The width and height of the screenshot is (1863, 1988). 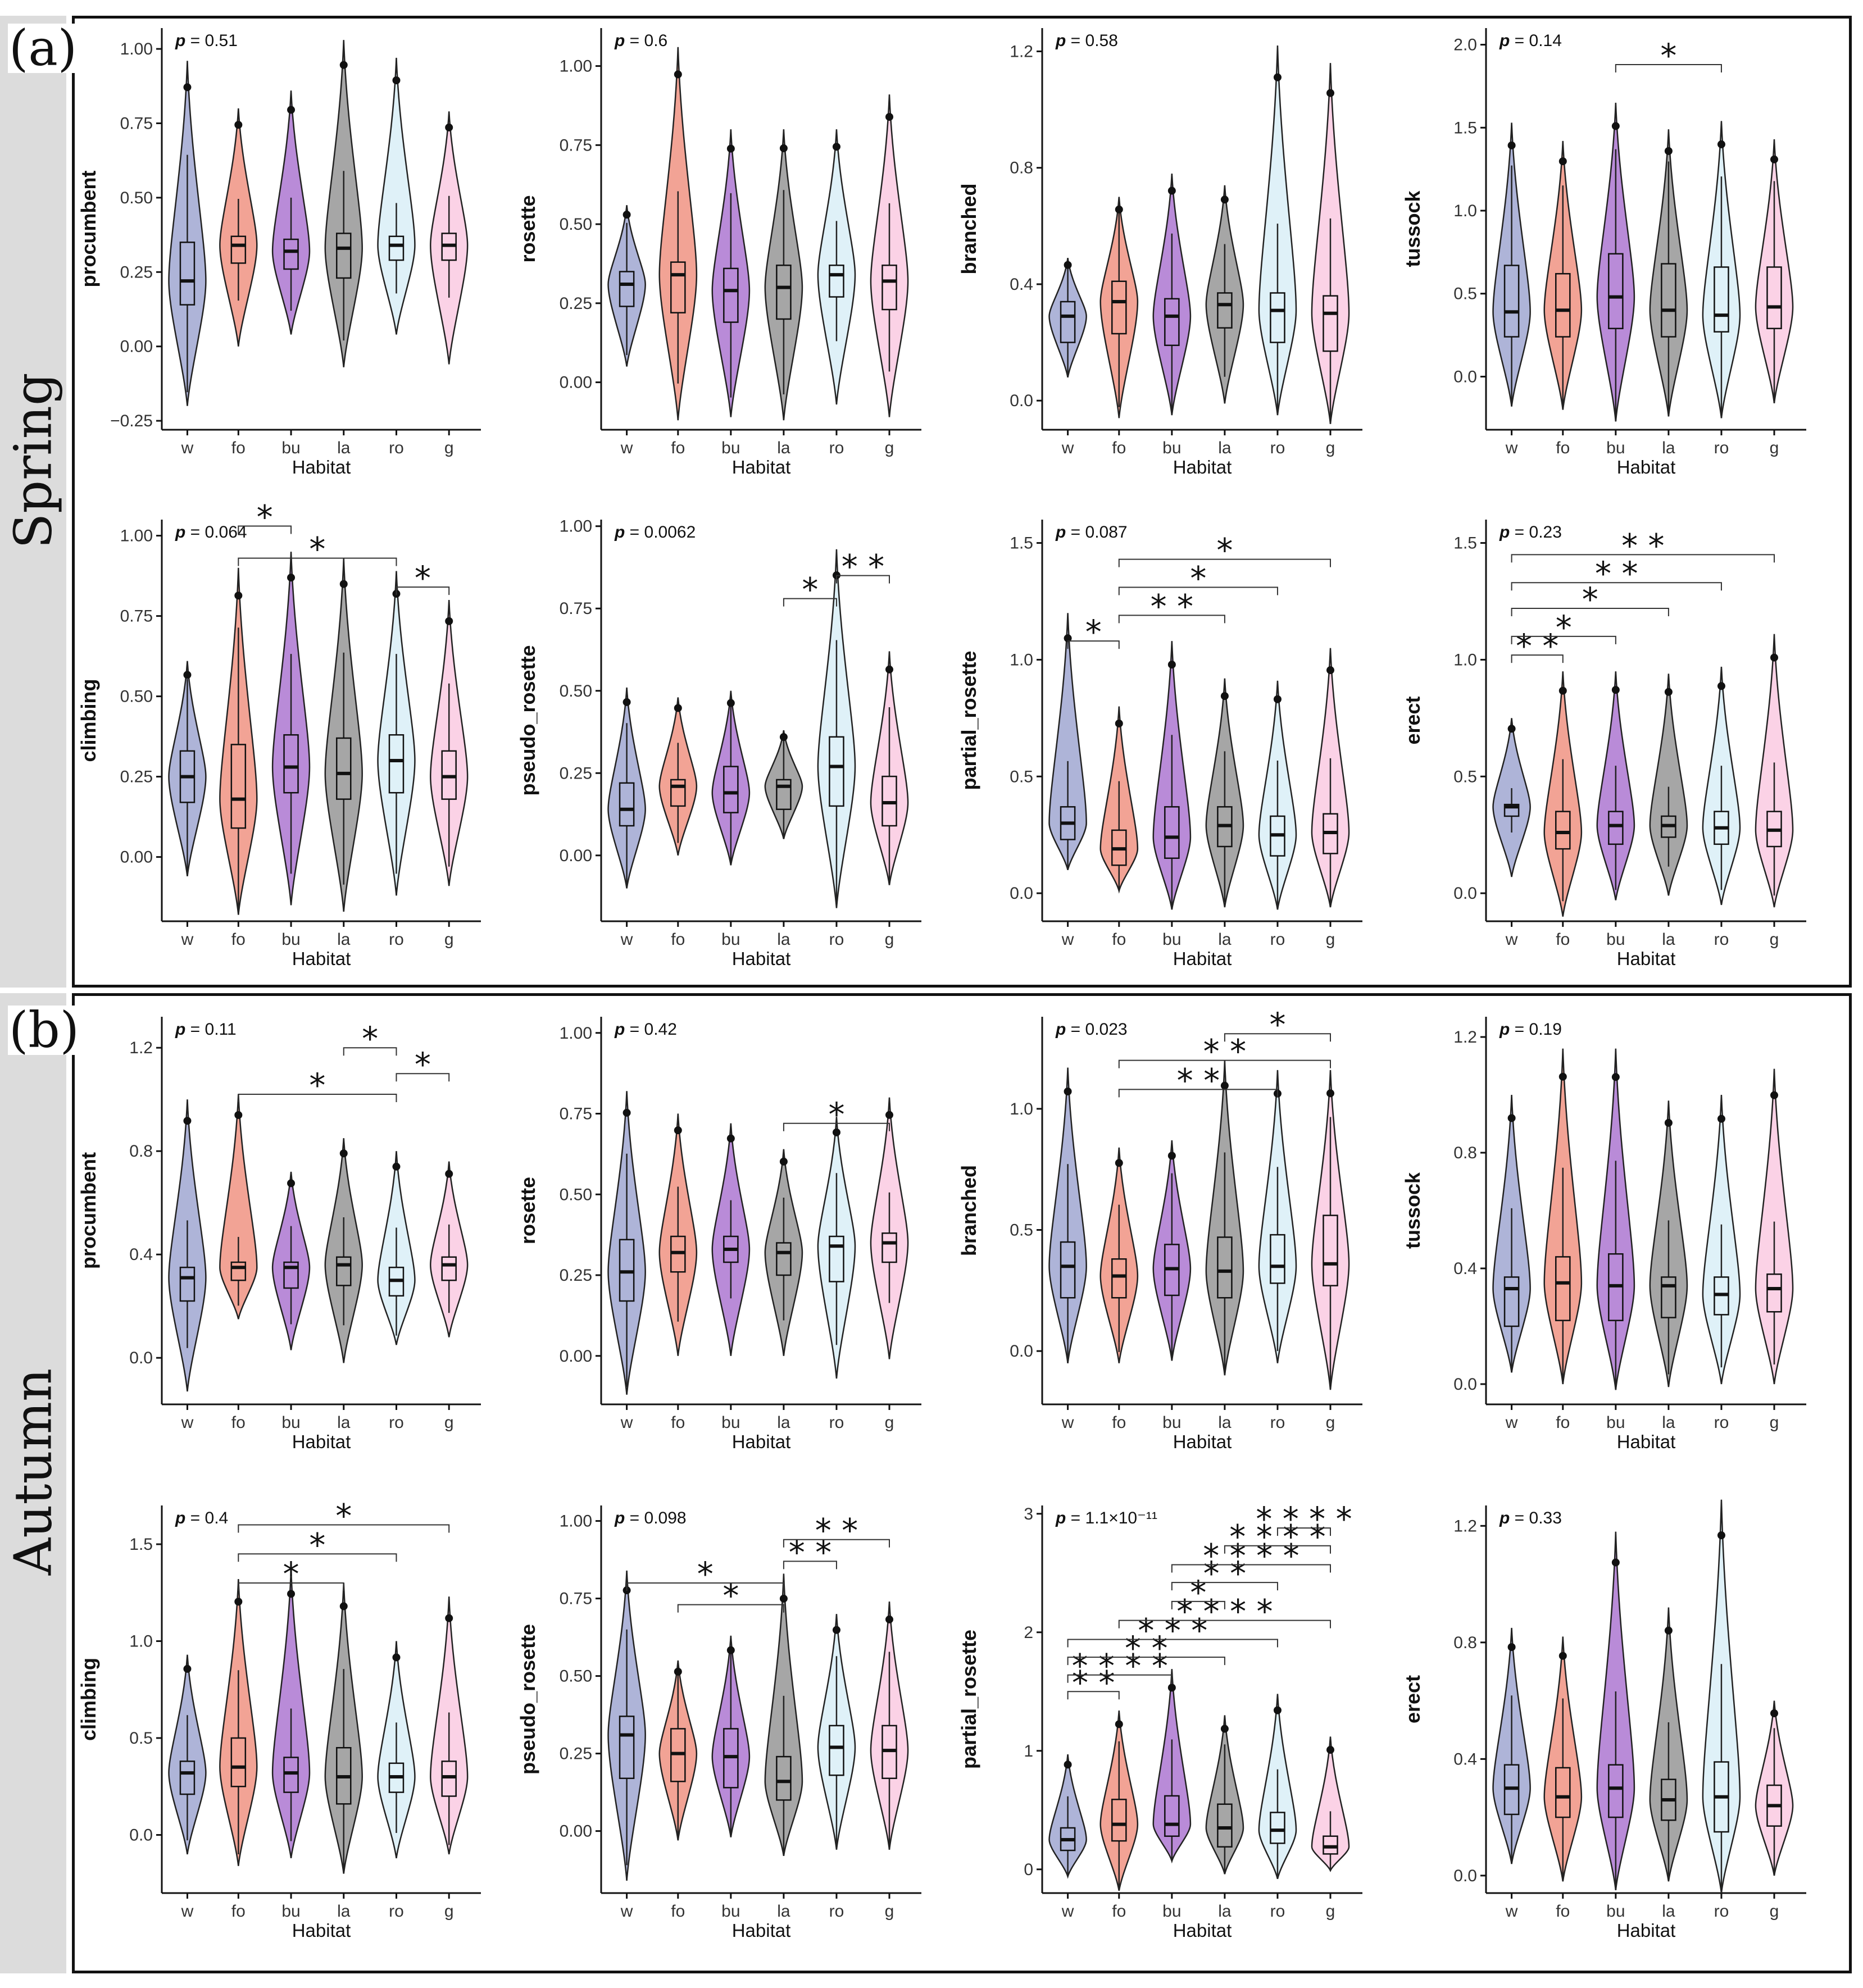 I want to click on y-axis-label: rosette, so click(x=527, y=1211).